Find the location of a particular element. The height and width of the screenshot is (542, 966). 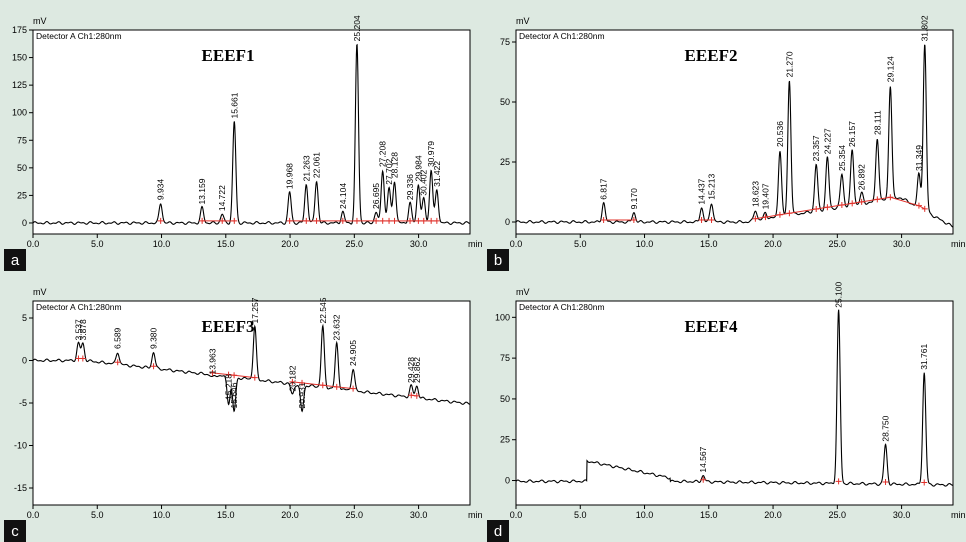

peak-retention-label: 9.170 is located at coordinates (634, 199).